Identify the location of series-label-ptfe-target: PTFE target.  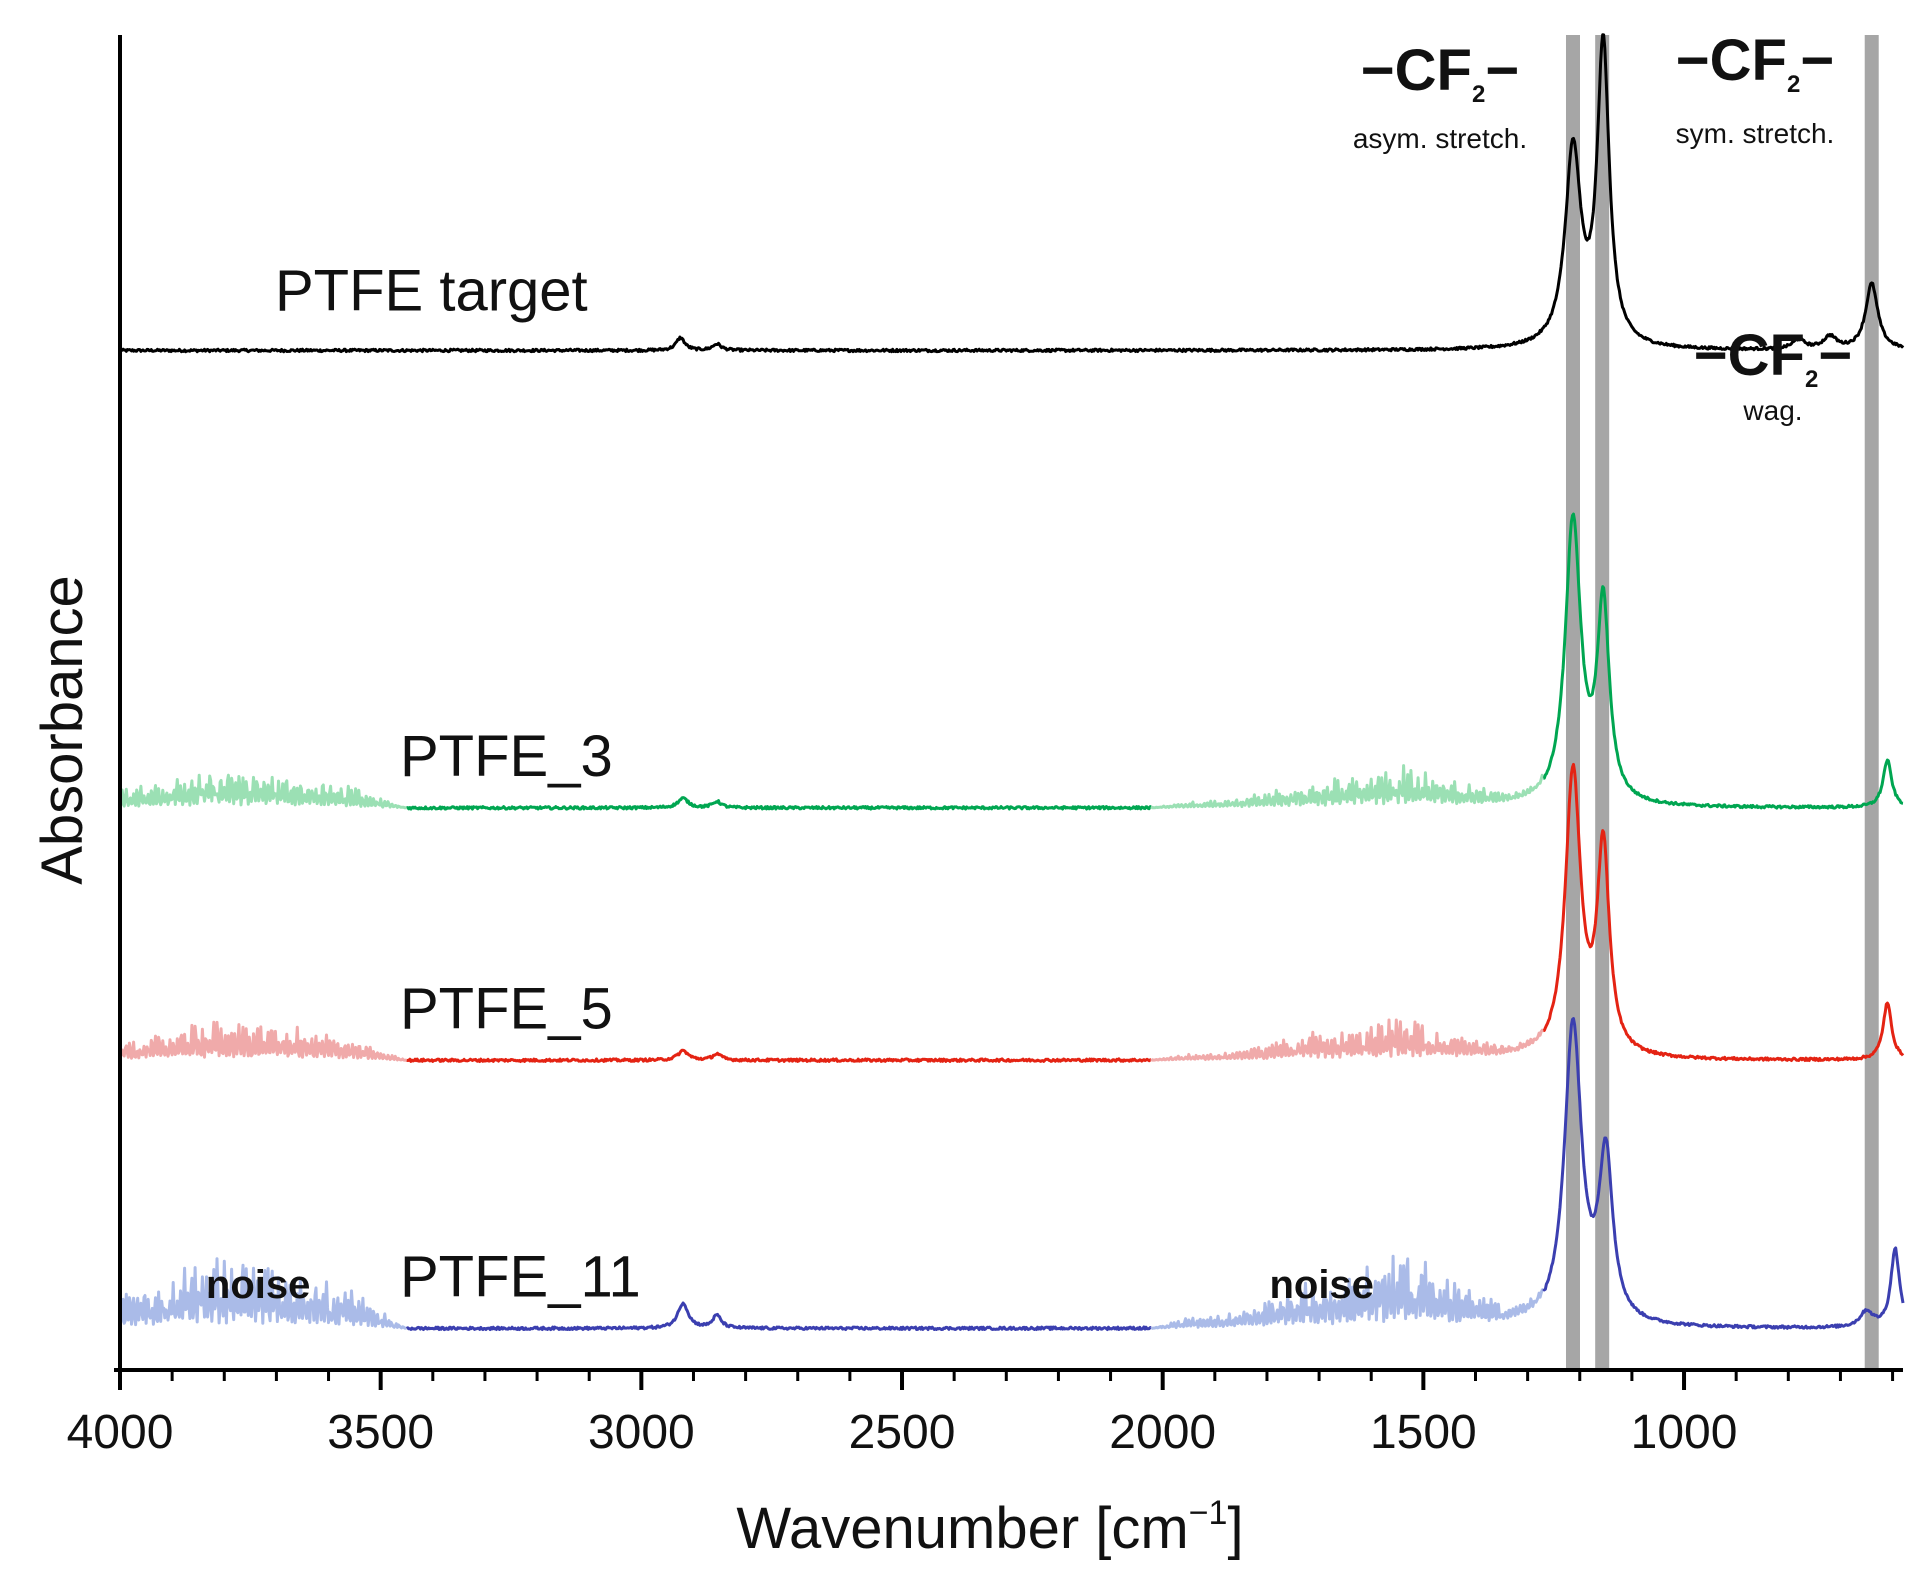
(431, 290).